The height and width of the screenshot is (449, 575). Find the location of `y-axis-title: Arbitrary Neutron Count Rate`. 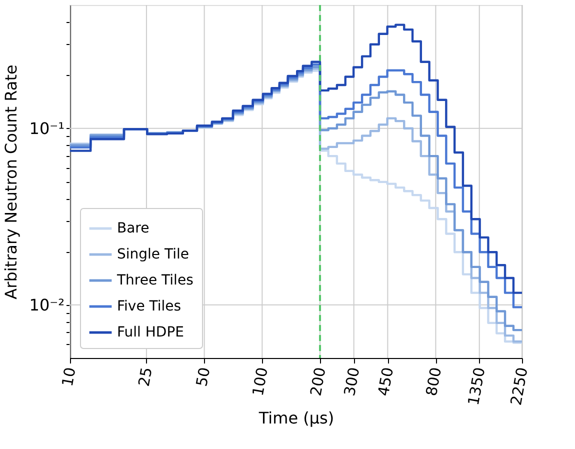

y-axis-title: Arbitrary Neutron Count Rate is located at coordinates (10, 182).